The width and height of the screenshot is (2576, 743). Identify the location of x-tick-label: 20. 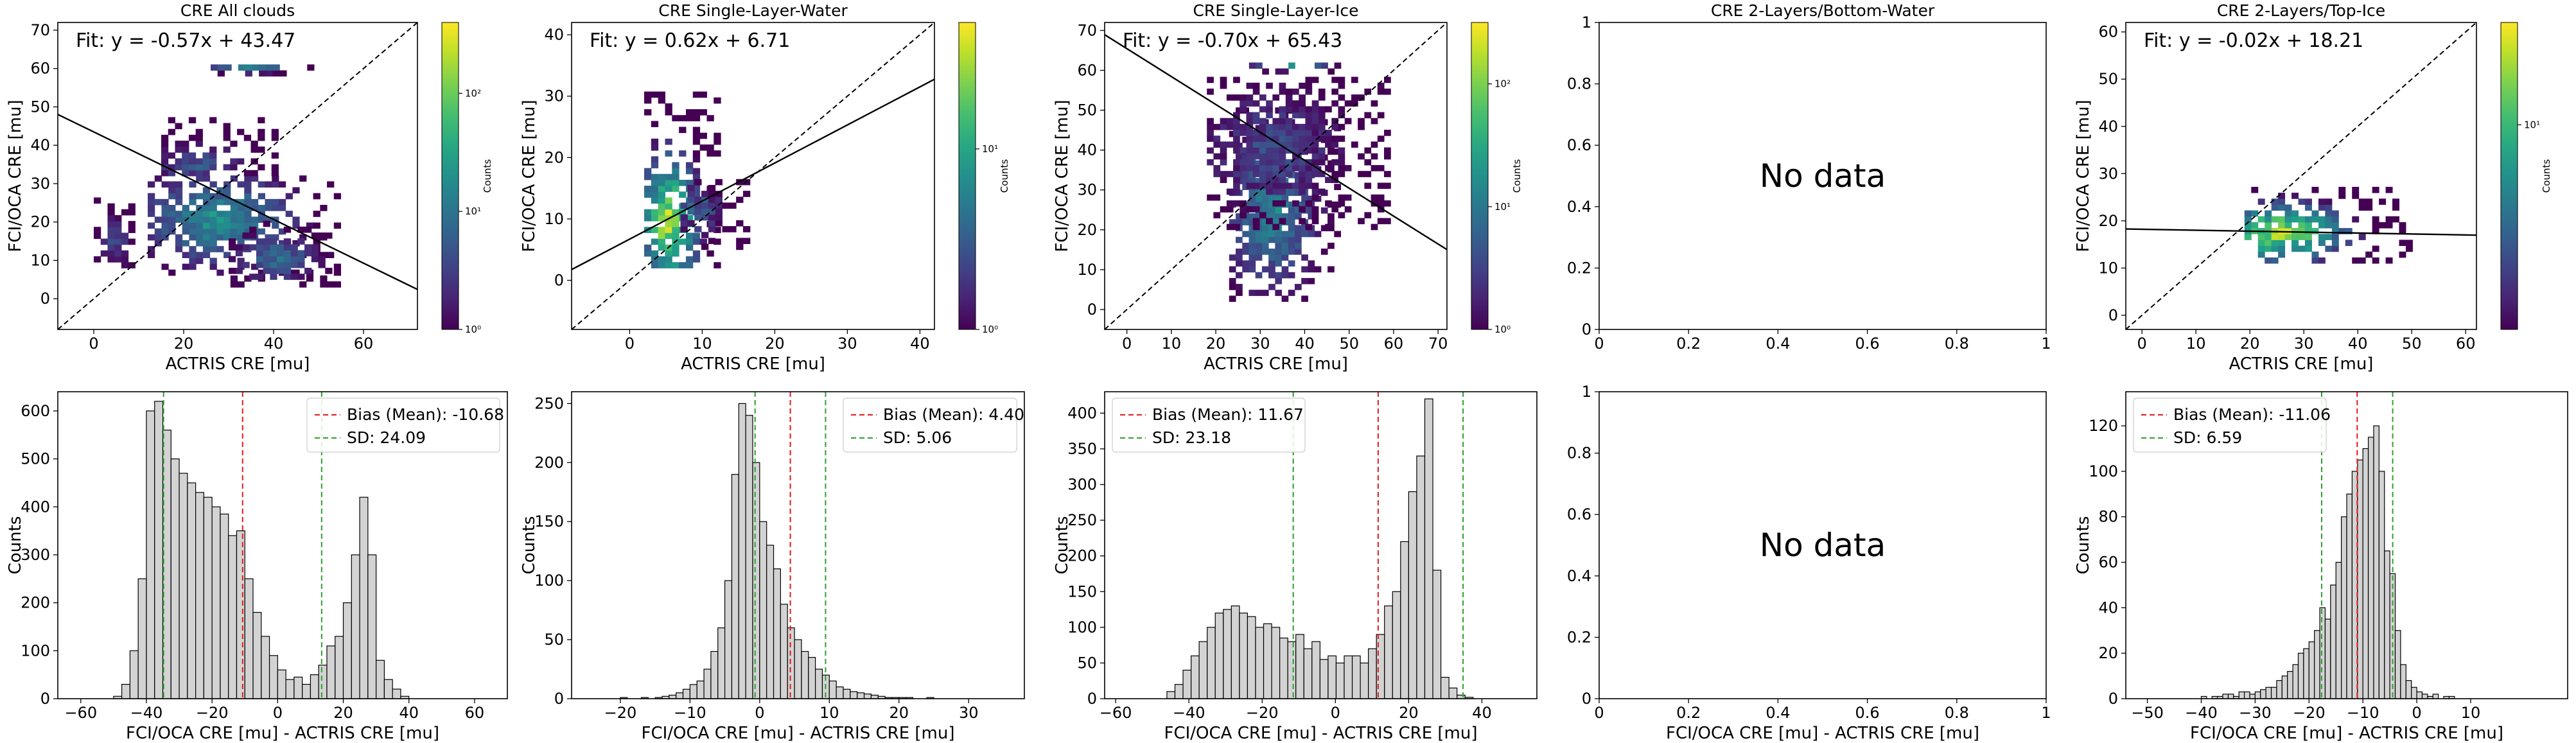
(343, 713).